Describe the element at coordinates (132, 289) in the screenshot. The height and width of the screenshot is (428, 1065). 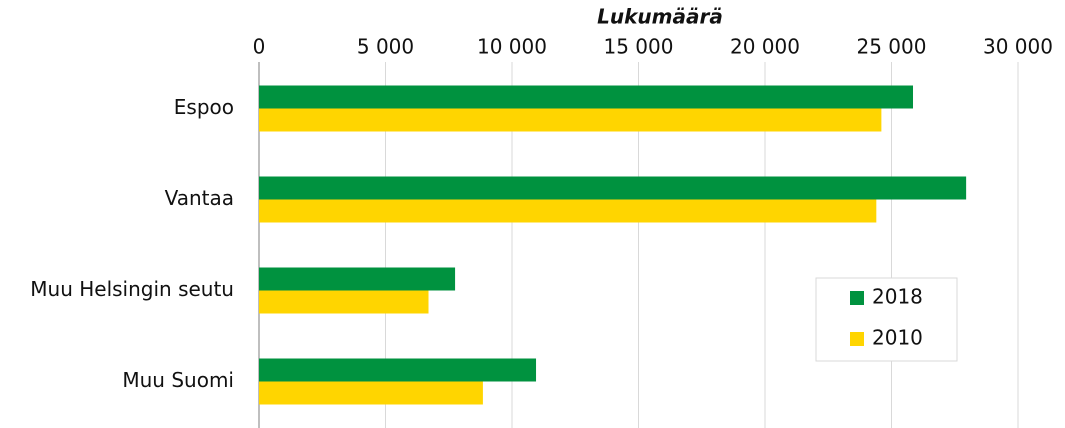
I see `y-tick-label: Muu Helsingin seutu` at that location.